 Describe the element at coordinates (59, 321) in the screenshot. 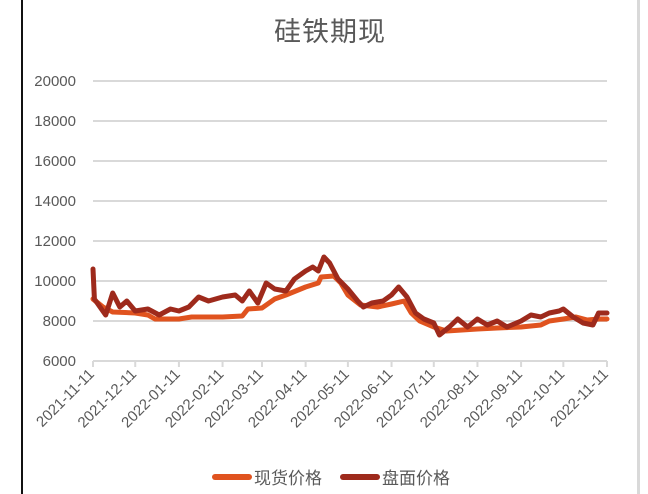

I see `y-tick-label: 8000` at that location.